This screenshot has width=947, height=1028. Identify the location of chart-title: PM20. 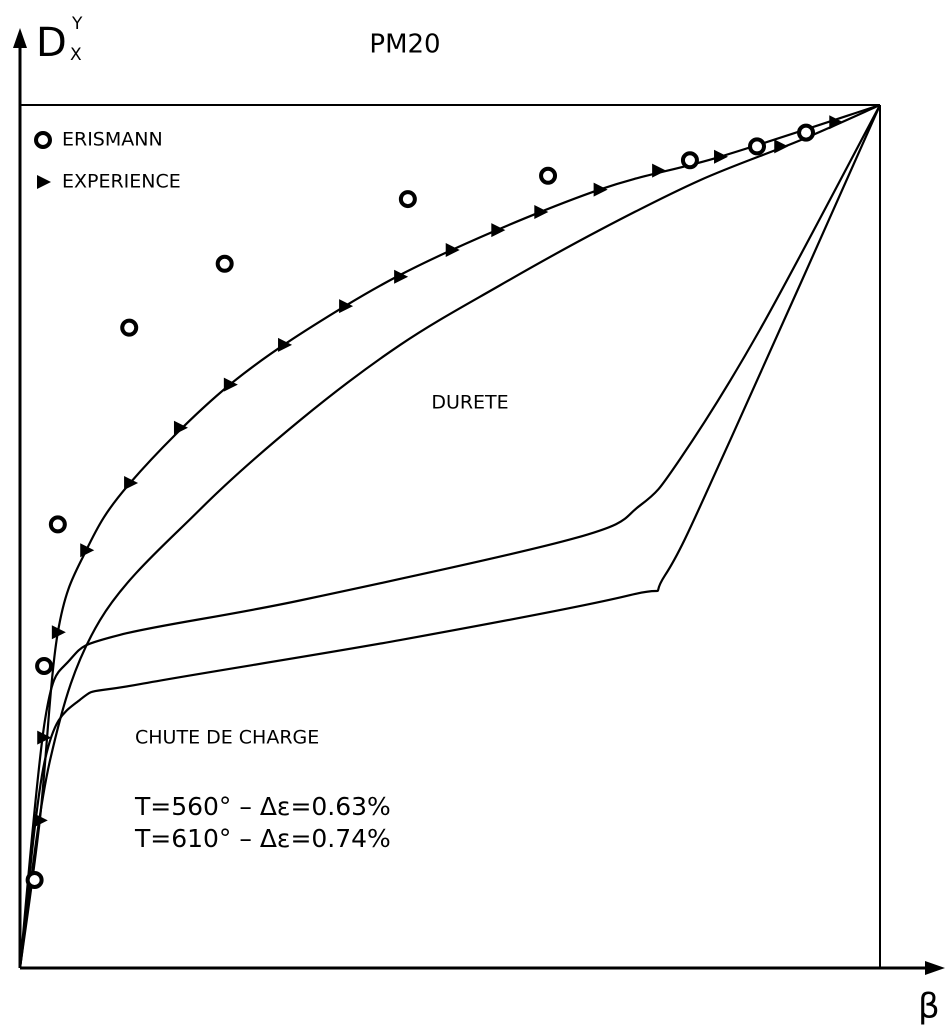
(404, 45).